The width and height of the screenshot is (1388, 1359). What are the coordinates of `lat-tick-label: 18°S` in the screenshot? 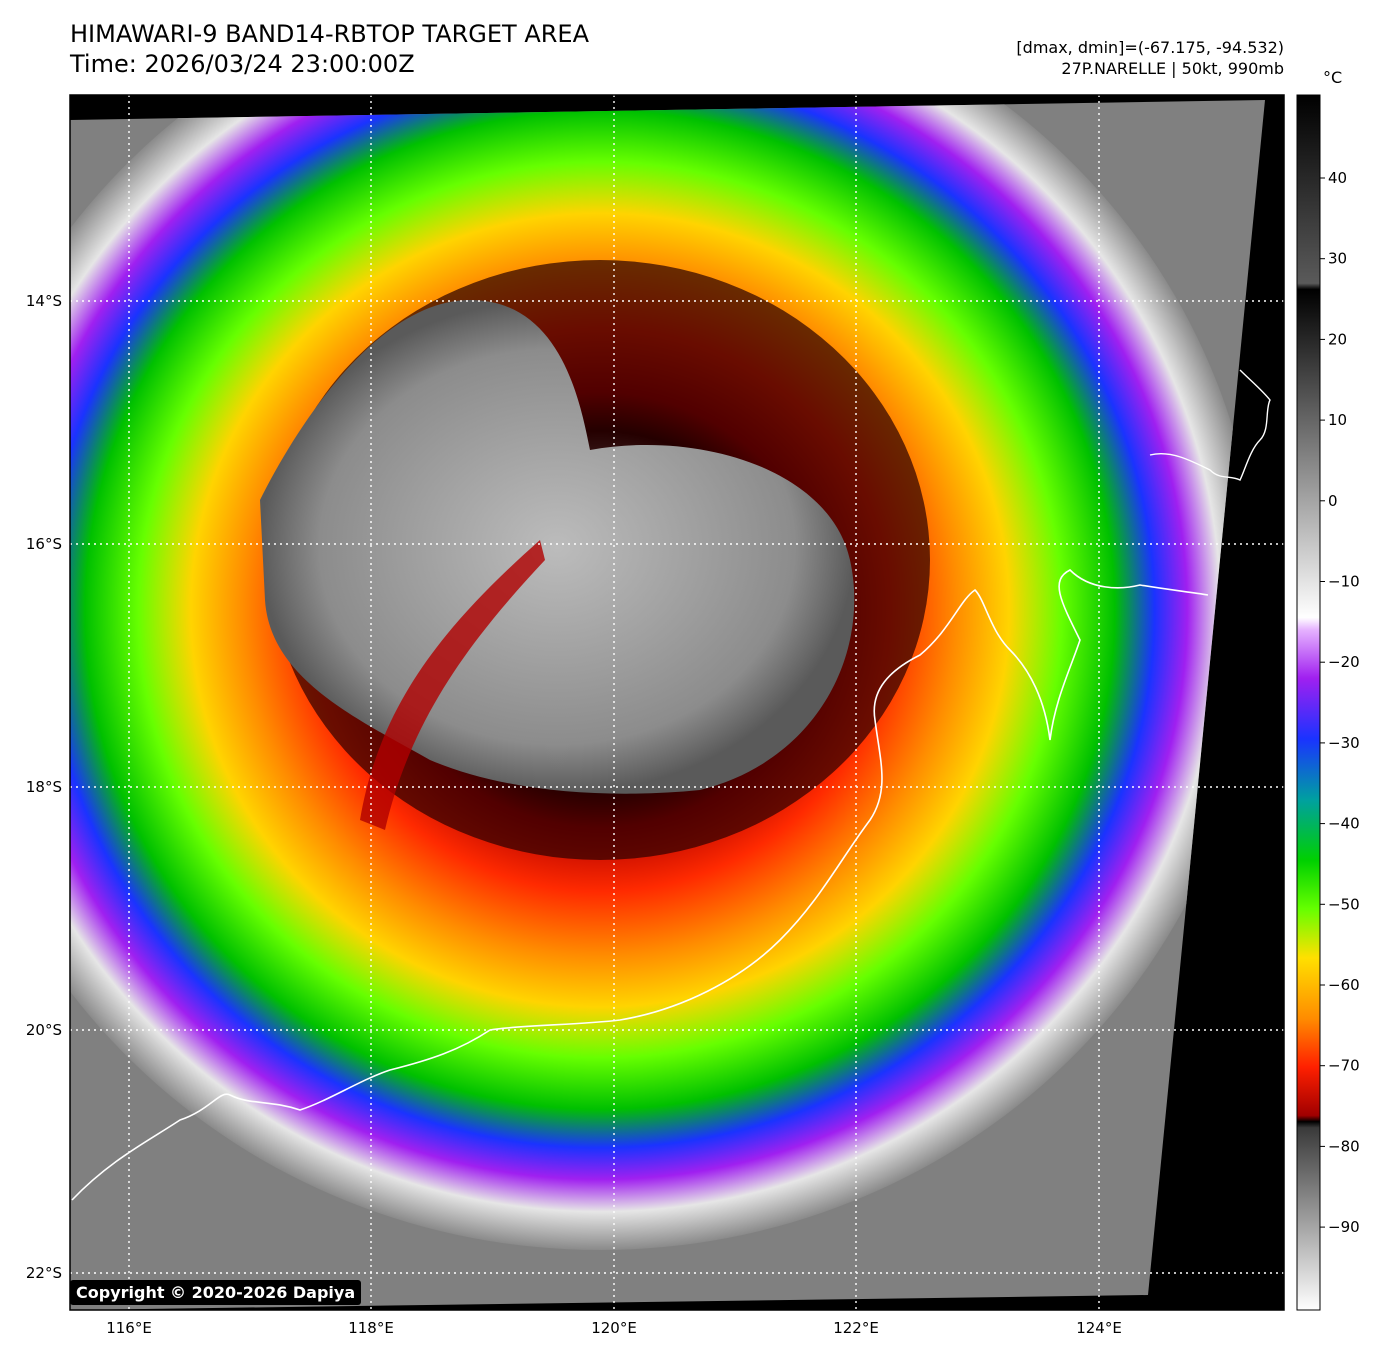 It's located at (44, 787).